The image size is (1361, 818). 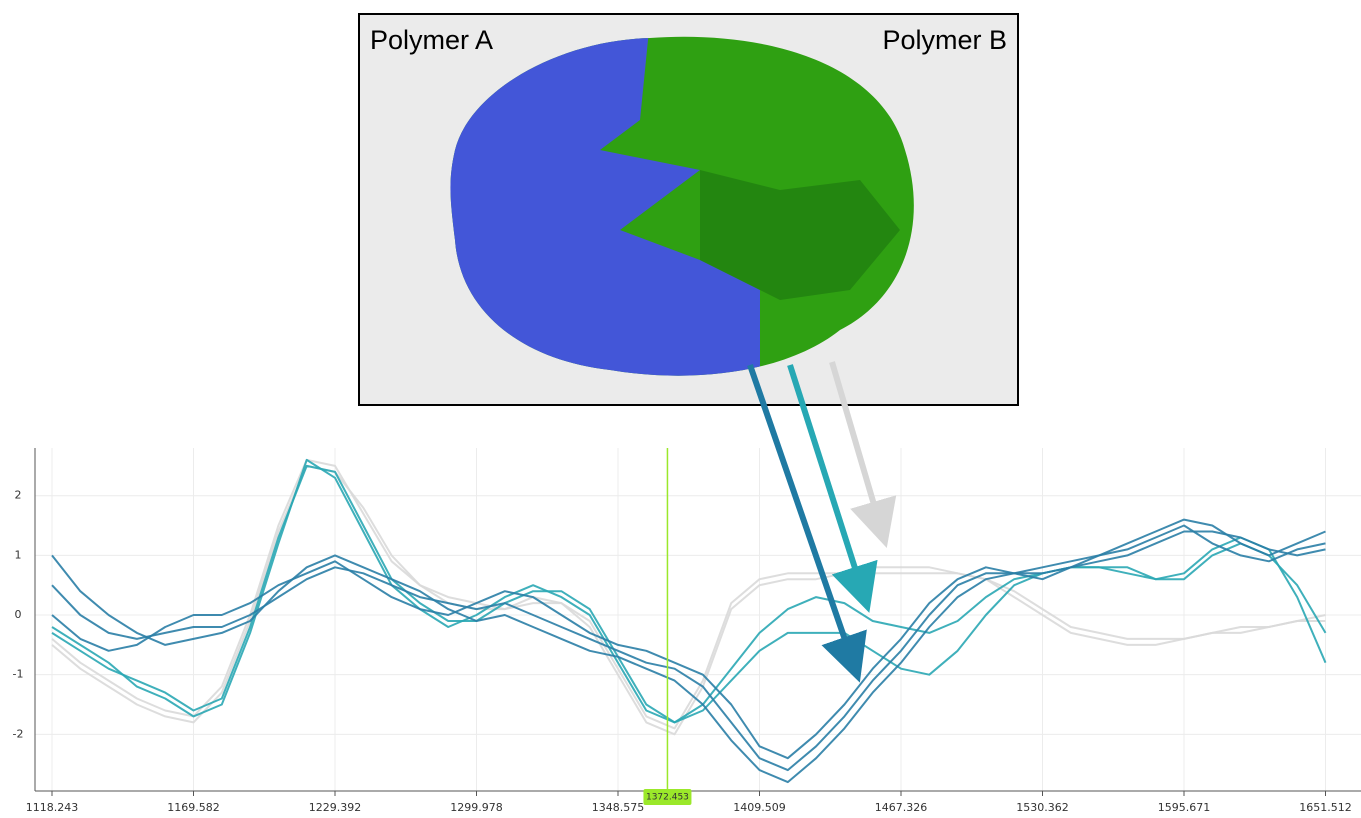 I want to click on x-tick-label: 1467.326, so click(x=901, y=807).